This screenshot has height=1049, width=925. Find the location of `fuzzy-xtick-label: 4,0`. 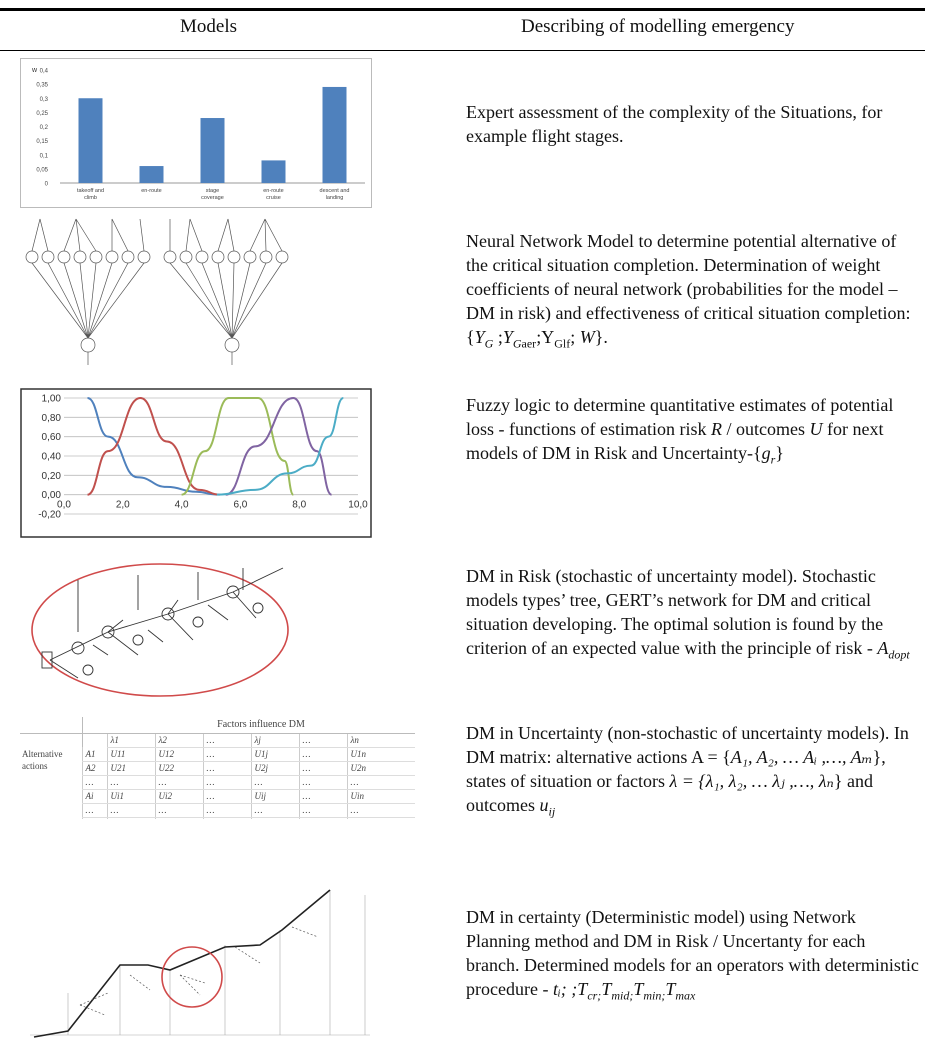

fuzzy-xtick-label: 4,0 is located at coordinates (182, 505).